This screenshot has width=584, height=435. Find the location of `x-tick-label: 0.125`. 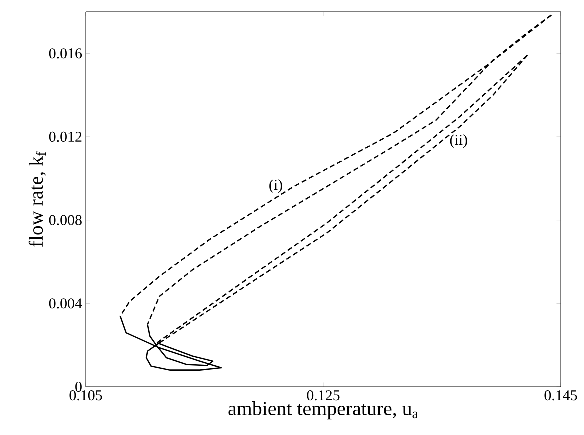

x-tick-label: 0.125 is located at coordinates (323, 395).